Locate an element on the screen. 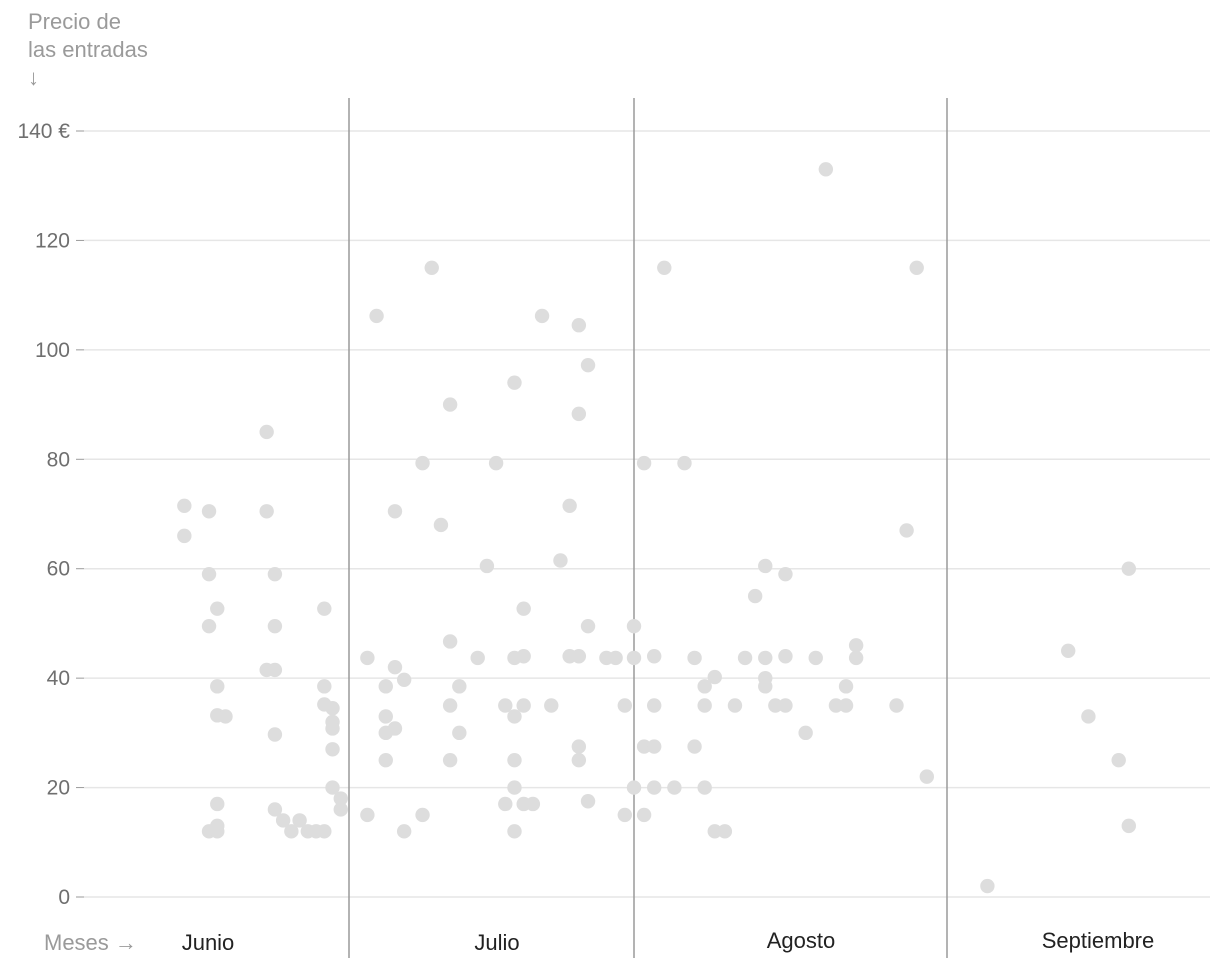 The width and height of the screenshot is (1220, 968). y-tick-label-0: 0 is located at coordinates (64, 897).